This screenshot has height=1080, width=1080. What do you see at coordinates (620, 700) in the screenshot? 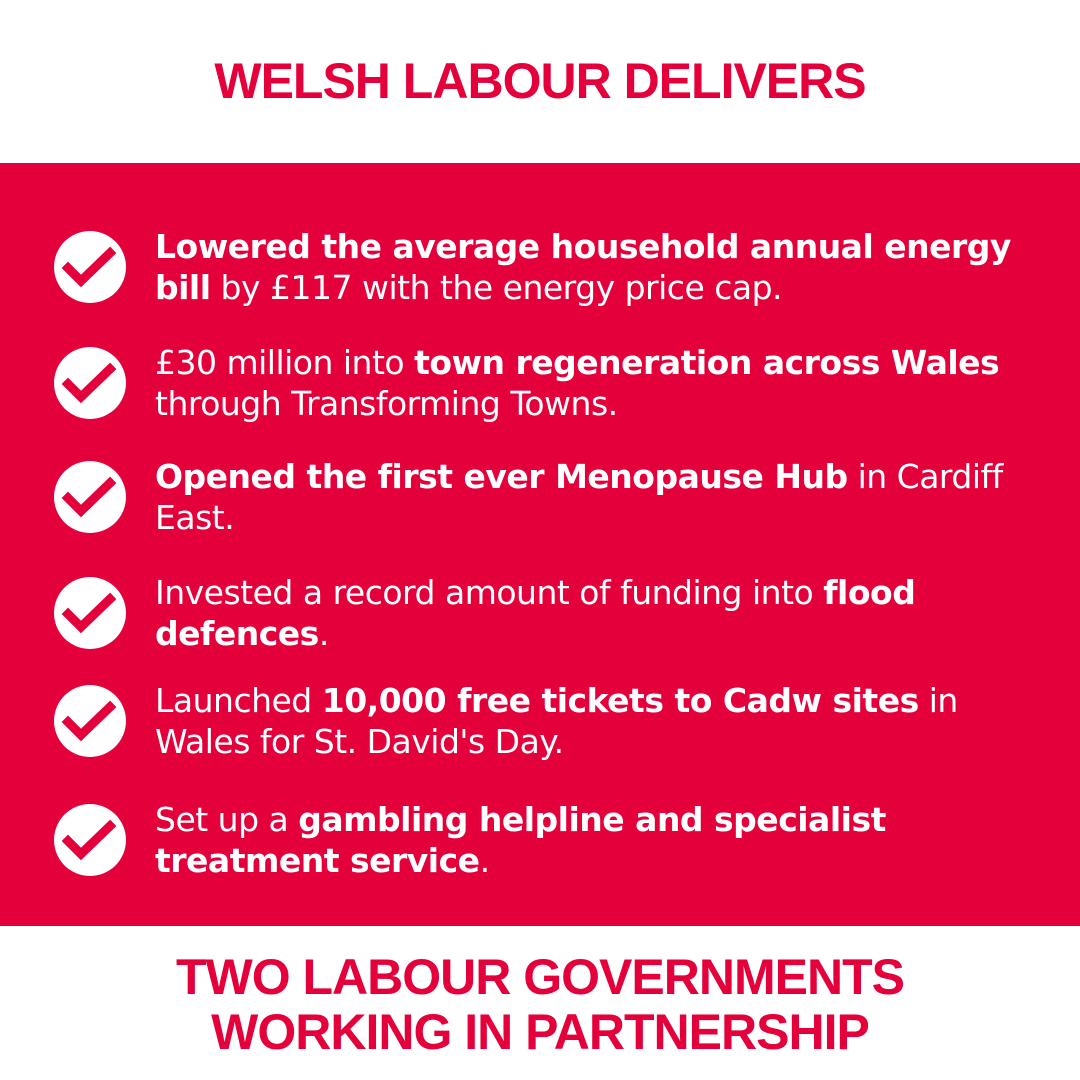
I see `bold-text: 10,000 free tickets to Cadw sites` at bounding box center [620, 700].